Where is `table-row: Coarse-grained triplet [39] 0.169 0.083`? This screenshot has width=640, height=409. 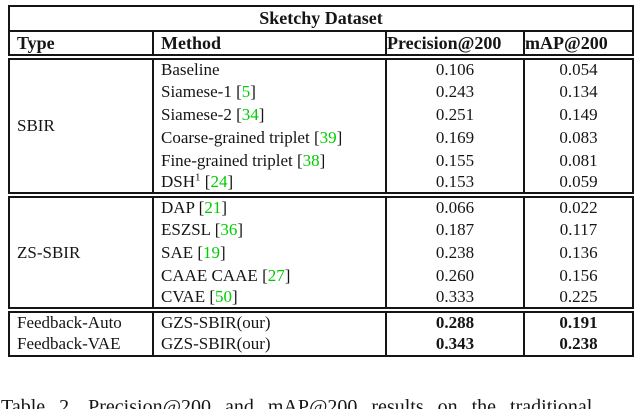 table-row: Coarse-grained triplet [39] 0.169 0.083 is located at coordinates (321, 137).